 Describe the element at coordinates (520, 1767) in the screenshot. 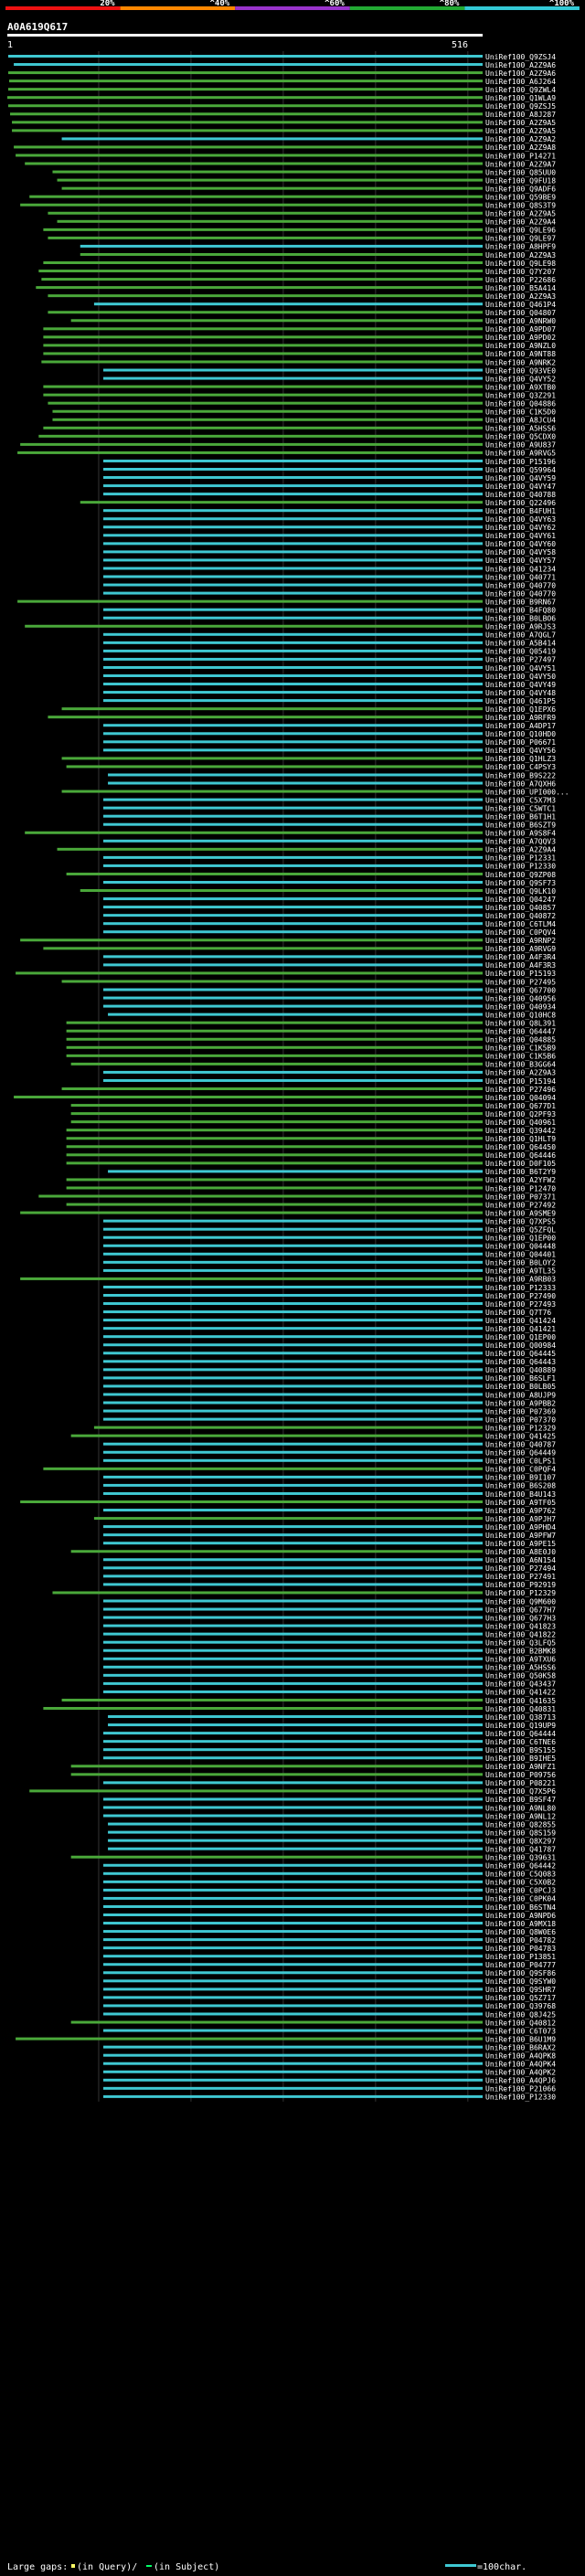

I see `hit-label: UniRef100_A9NFZ1` at that location.